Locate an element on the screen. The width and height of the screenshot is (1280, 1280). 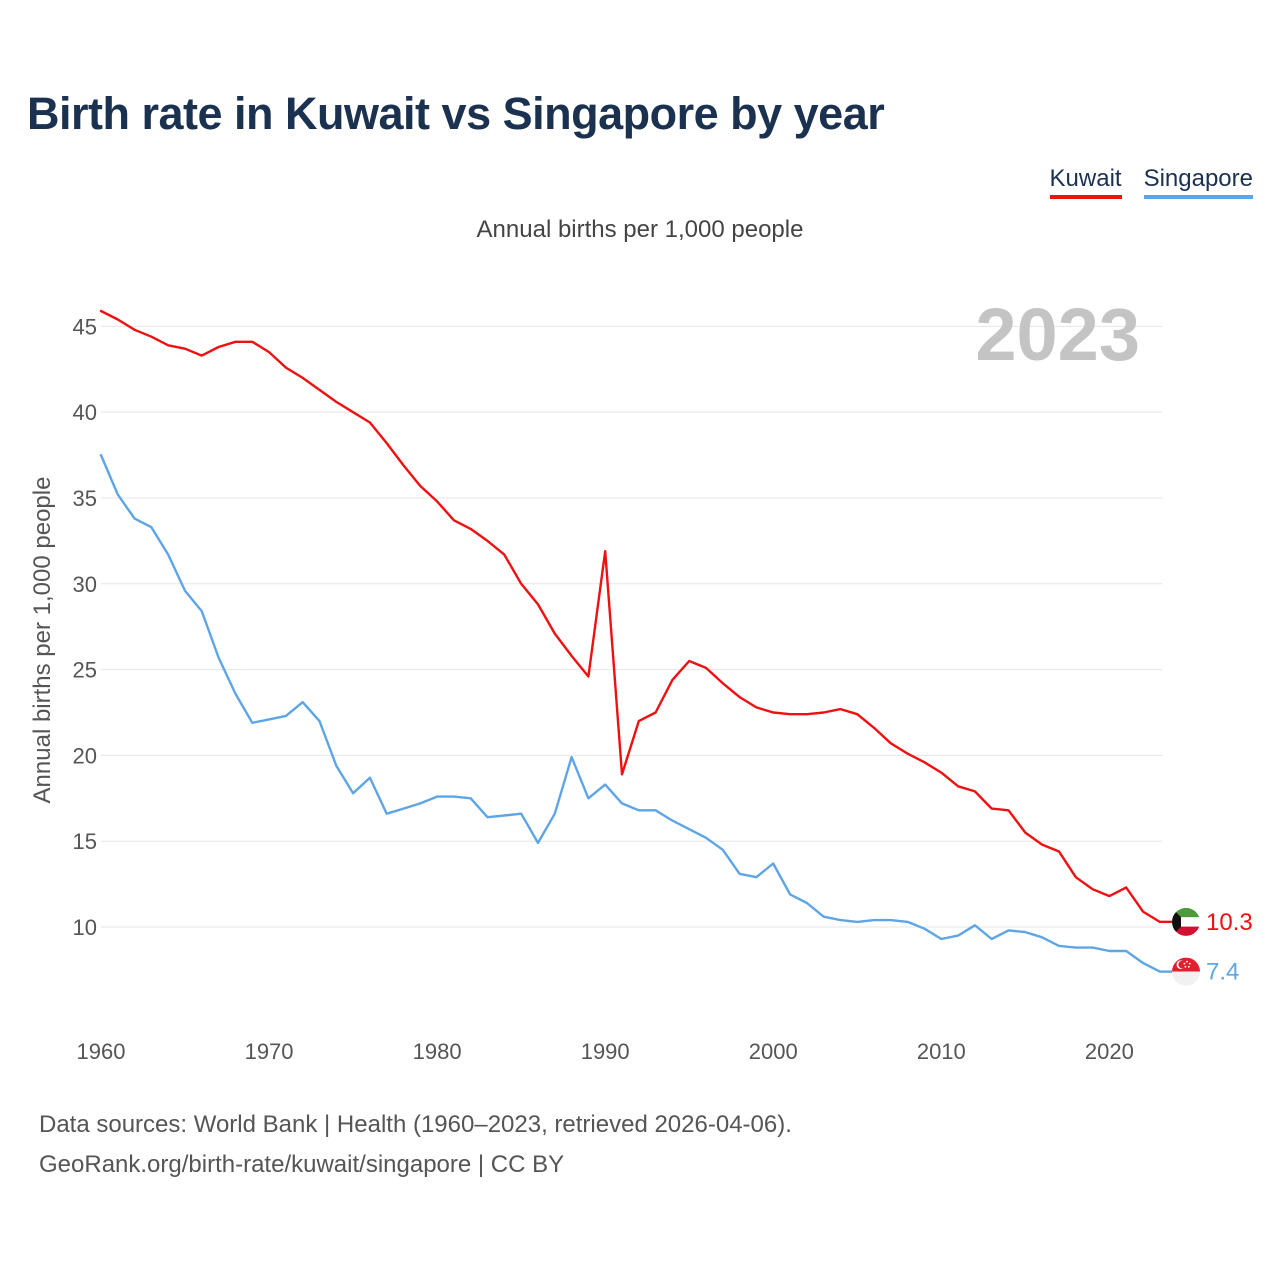
y-tick-label: 20 is located at coordinates (85, 755).